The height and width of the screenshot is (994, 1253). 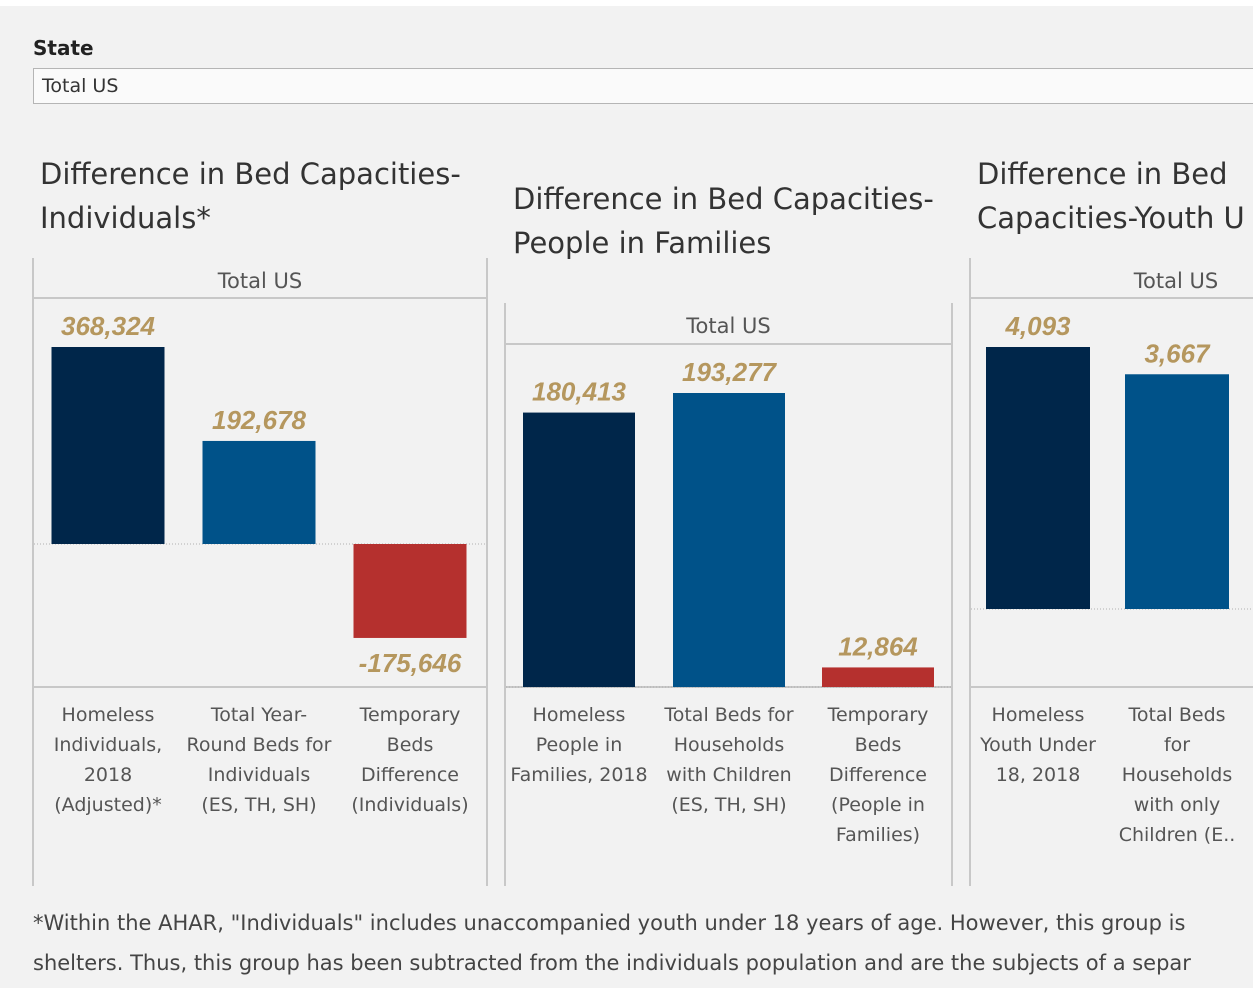 I want to click on chart-title-line: Difference in Bed, so click(x=1102, y=174).